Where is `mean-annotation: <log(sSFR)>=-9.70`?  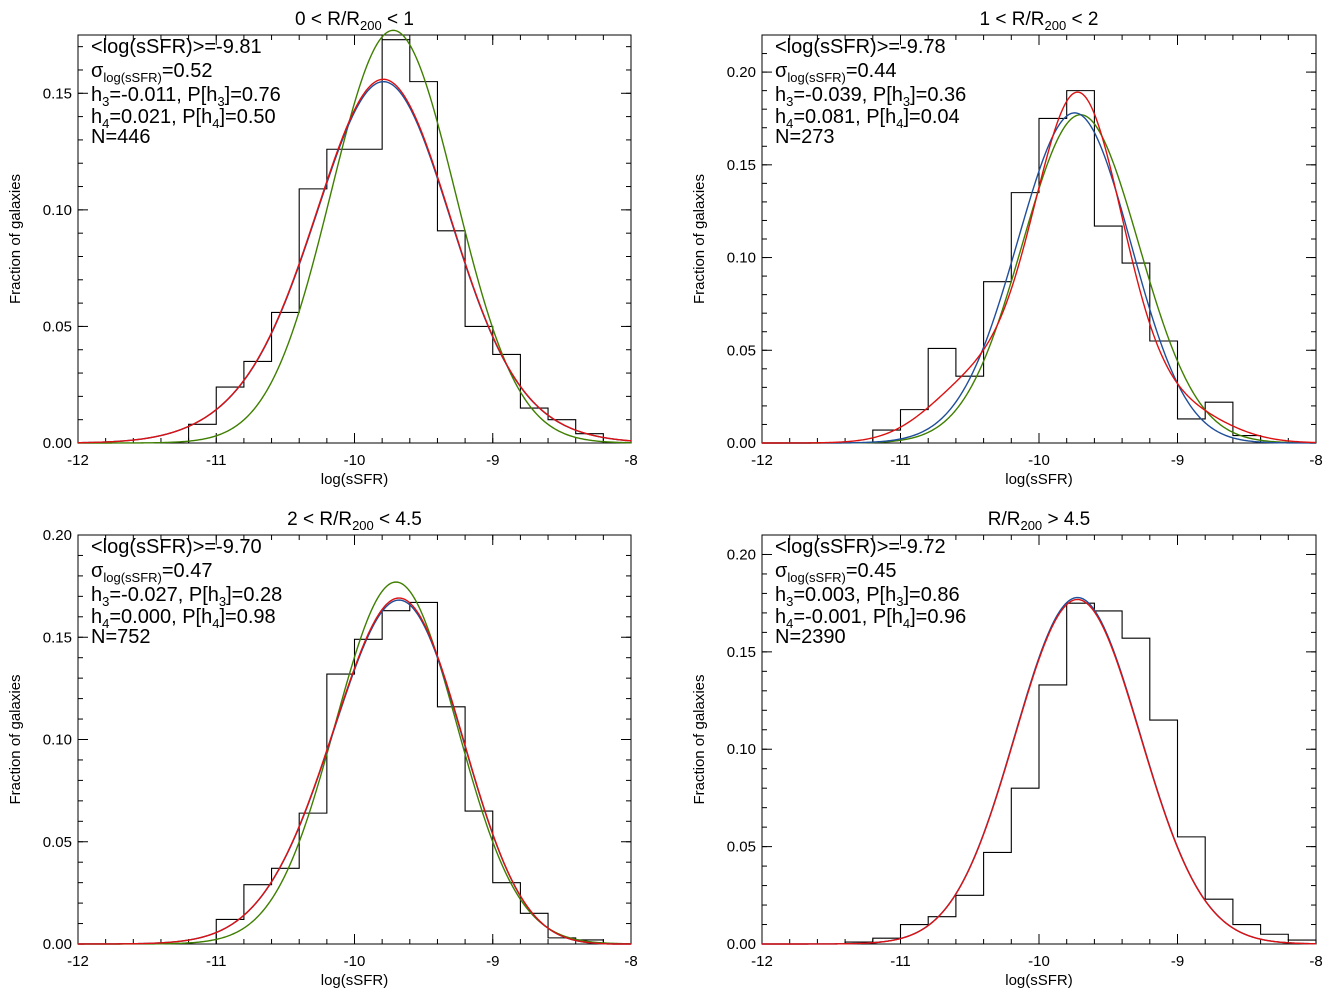 mean-annotation: <log(sSFR)>=-9.70 is located at coordinates (176, 547).